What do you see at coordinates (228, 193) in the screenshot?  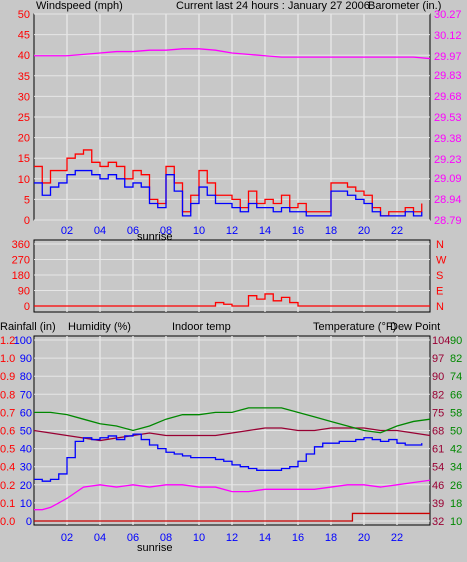 I see `wind-average-series` at bounding box center [228, 193].